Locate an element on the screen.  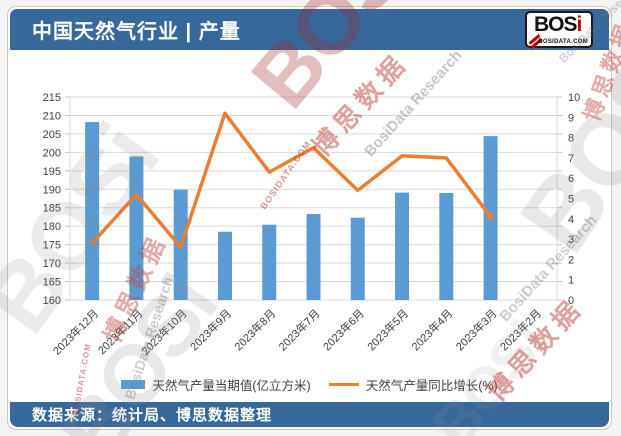
data-source-text: 数据来源：统计局、博思数据整理 is located at coordinates (152, 415).